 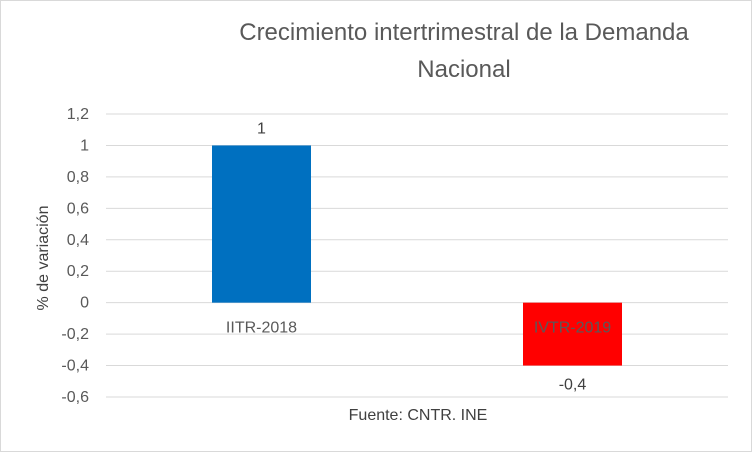 I want to click on category-label: IVTR-2019, so click(x=572, y=328).